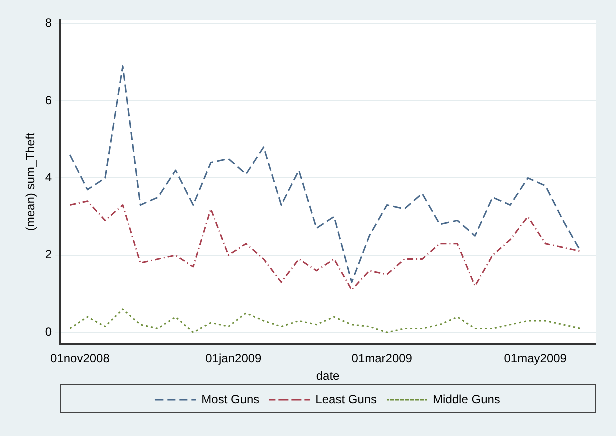 This screenshot has width=616, height=436. I want to click on y-tick-label: 0, so click(48, 331).